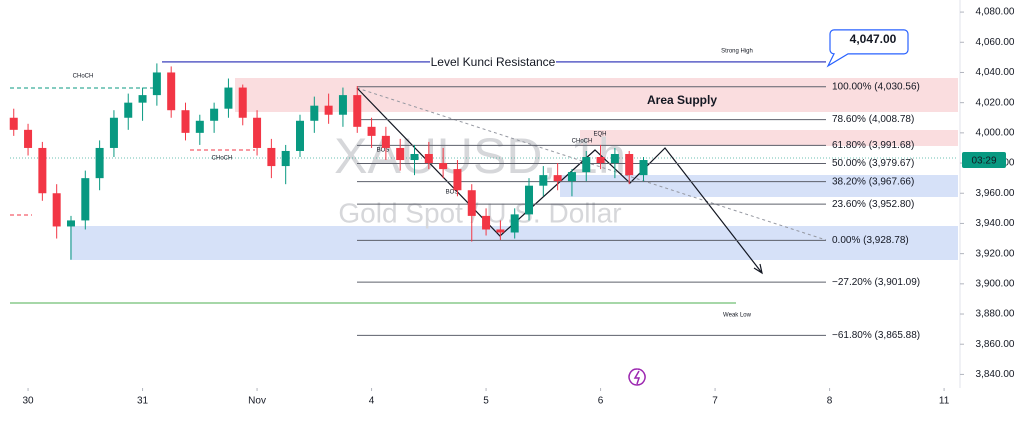  I want to click on callout-value: 4,047.00, so click(873, 39).